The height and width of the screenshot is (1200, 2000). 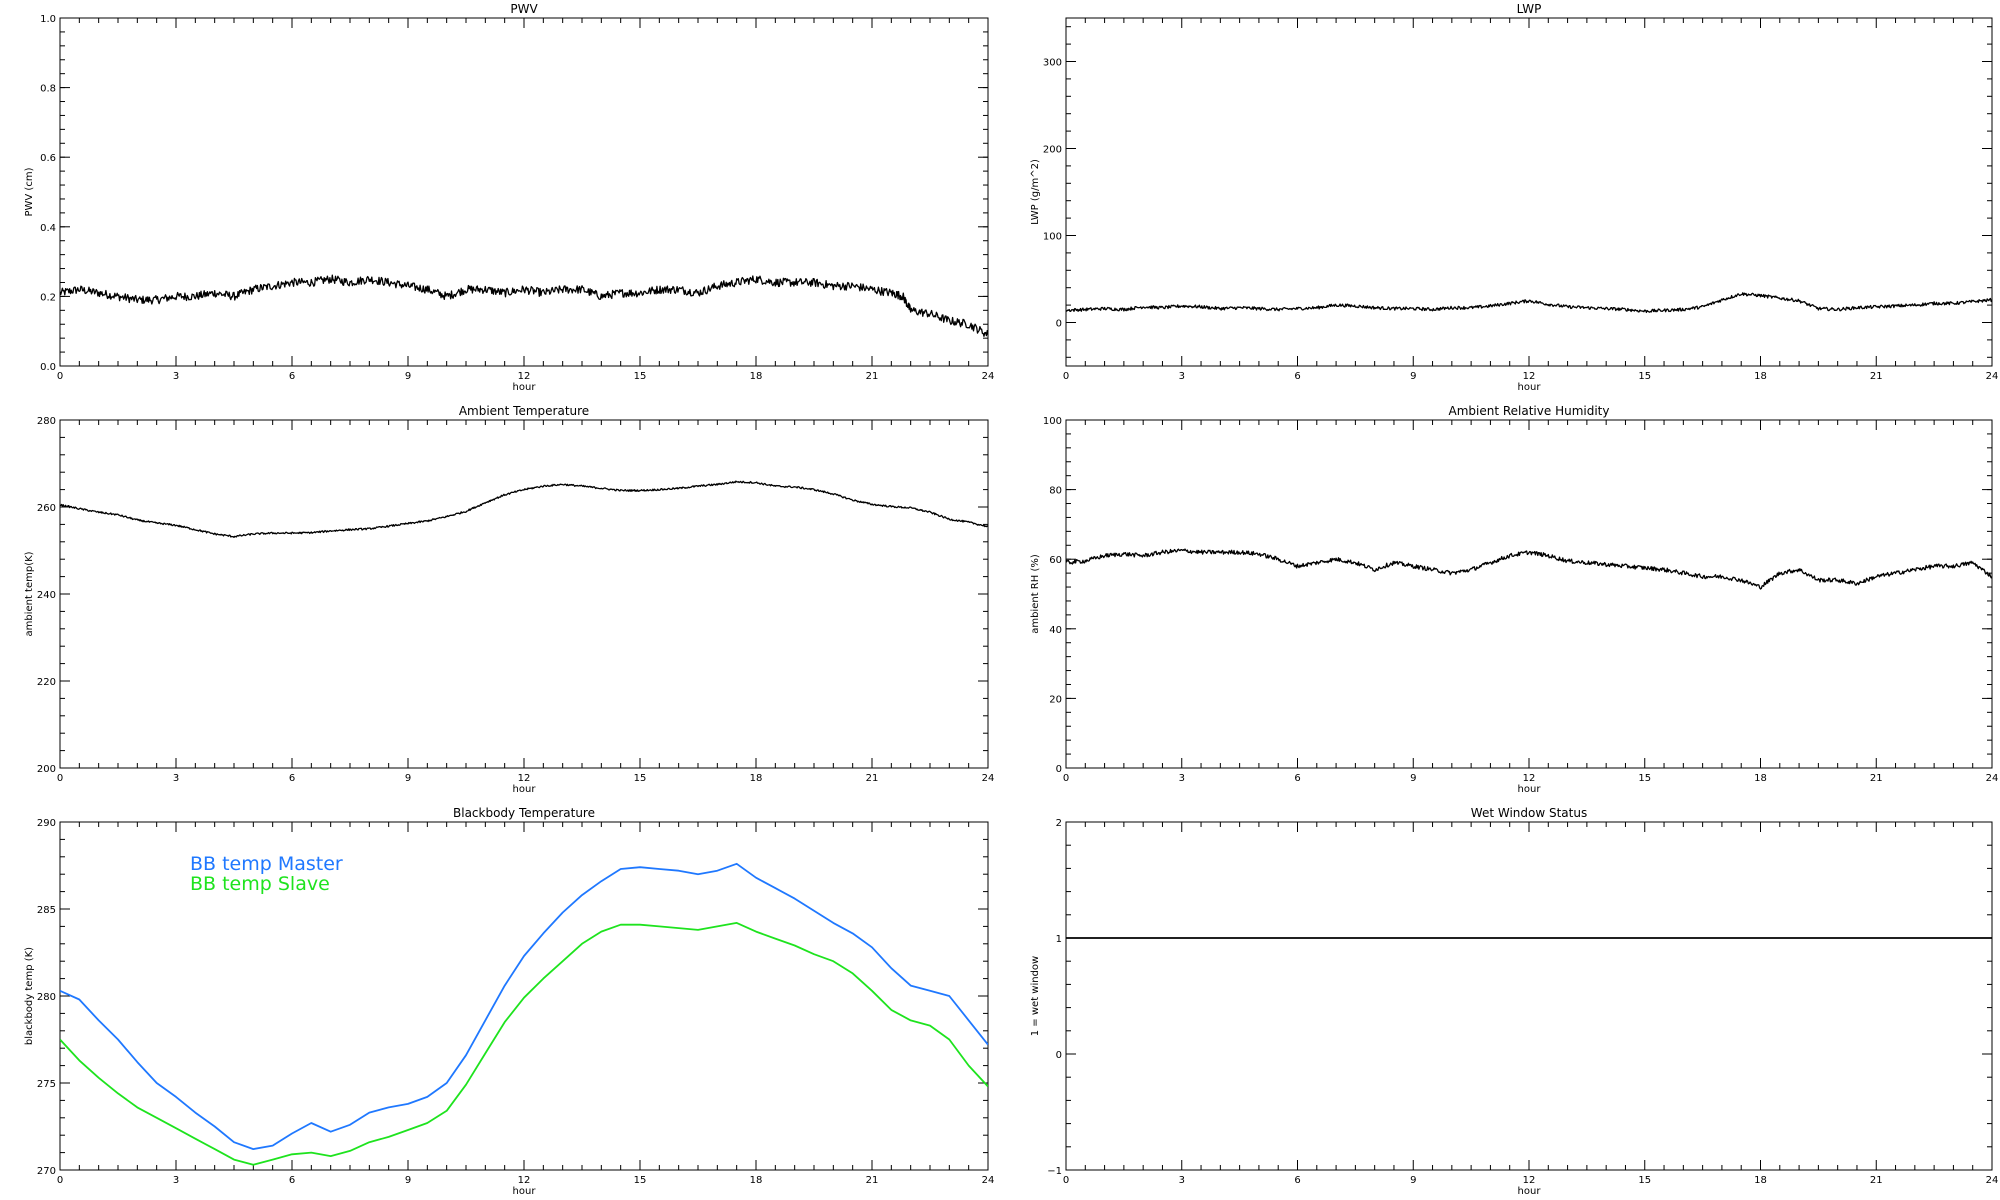 What do you see at coordinates (1055, 699) in the screenshot?
I see `y-tick-label: 20` at bounding box center [1055, 699].